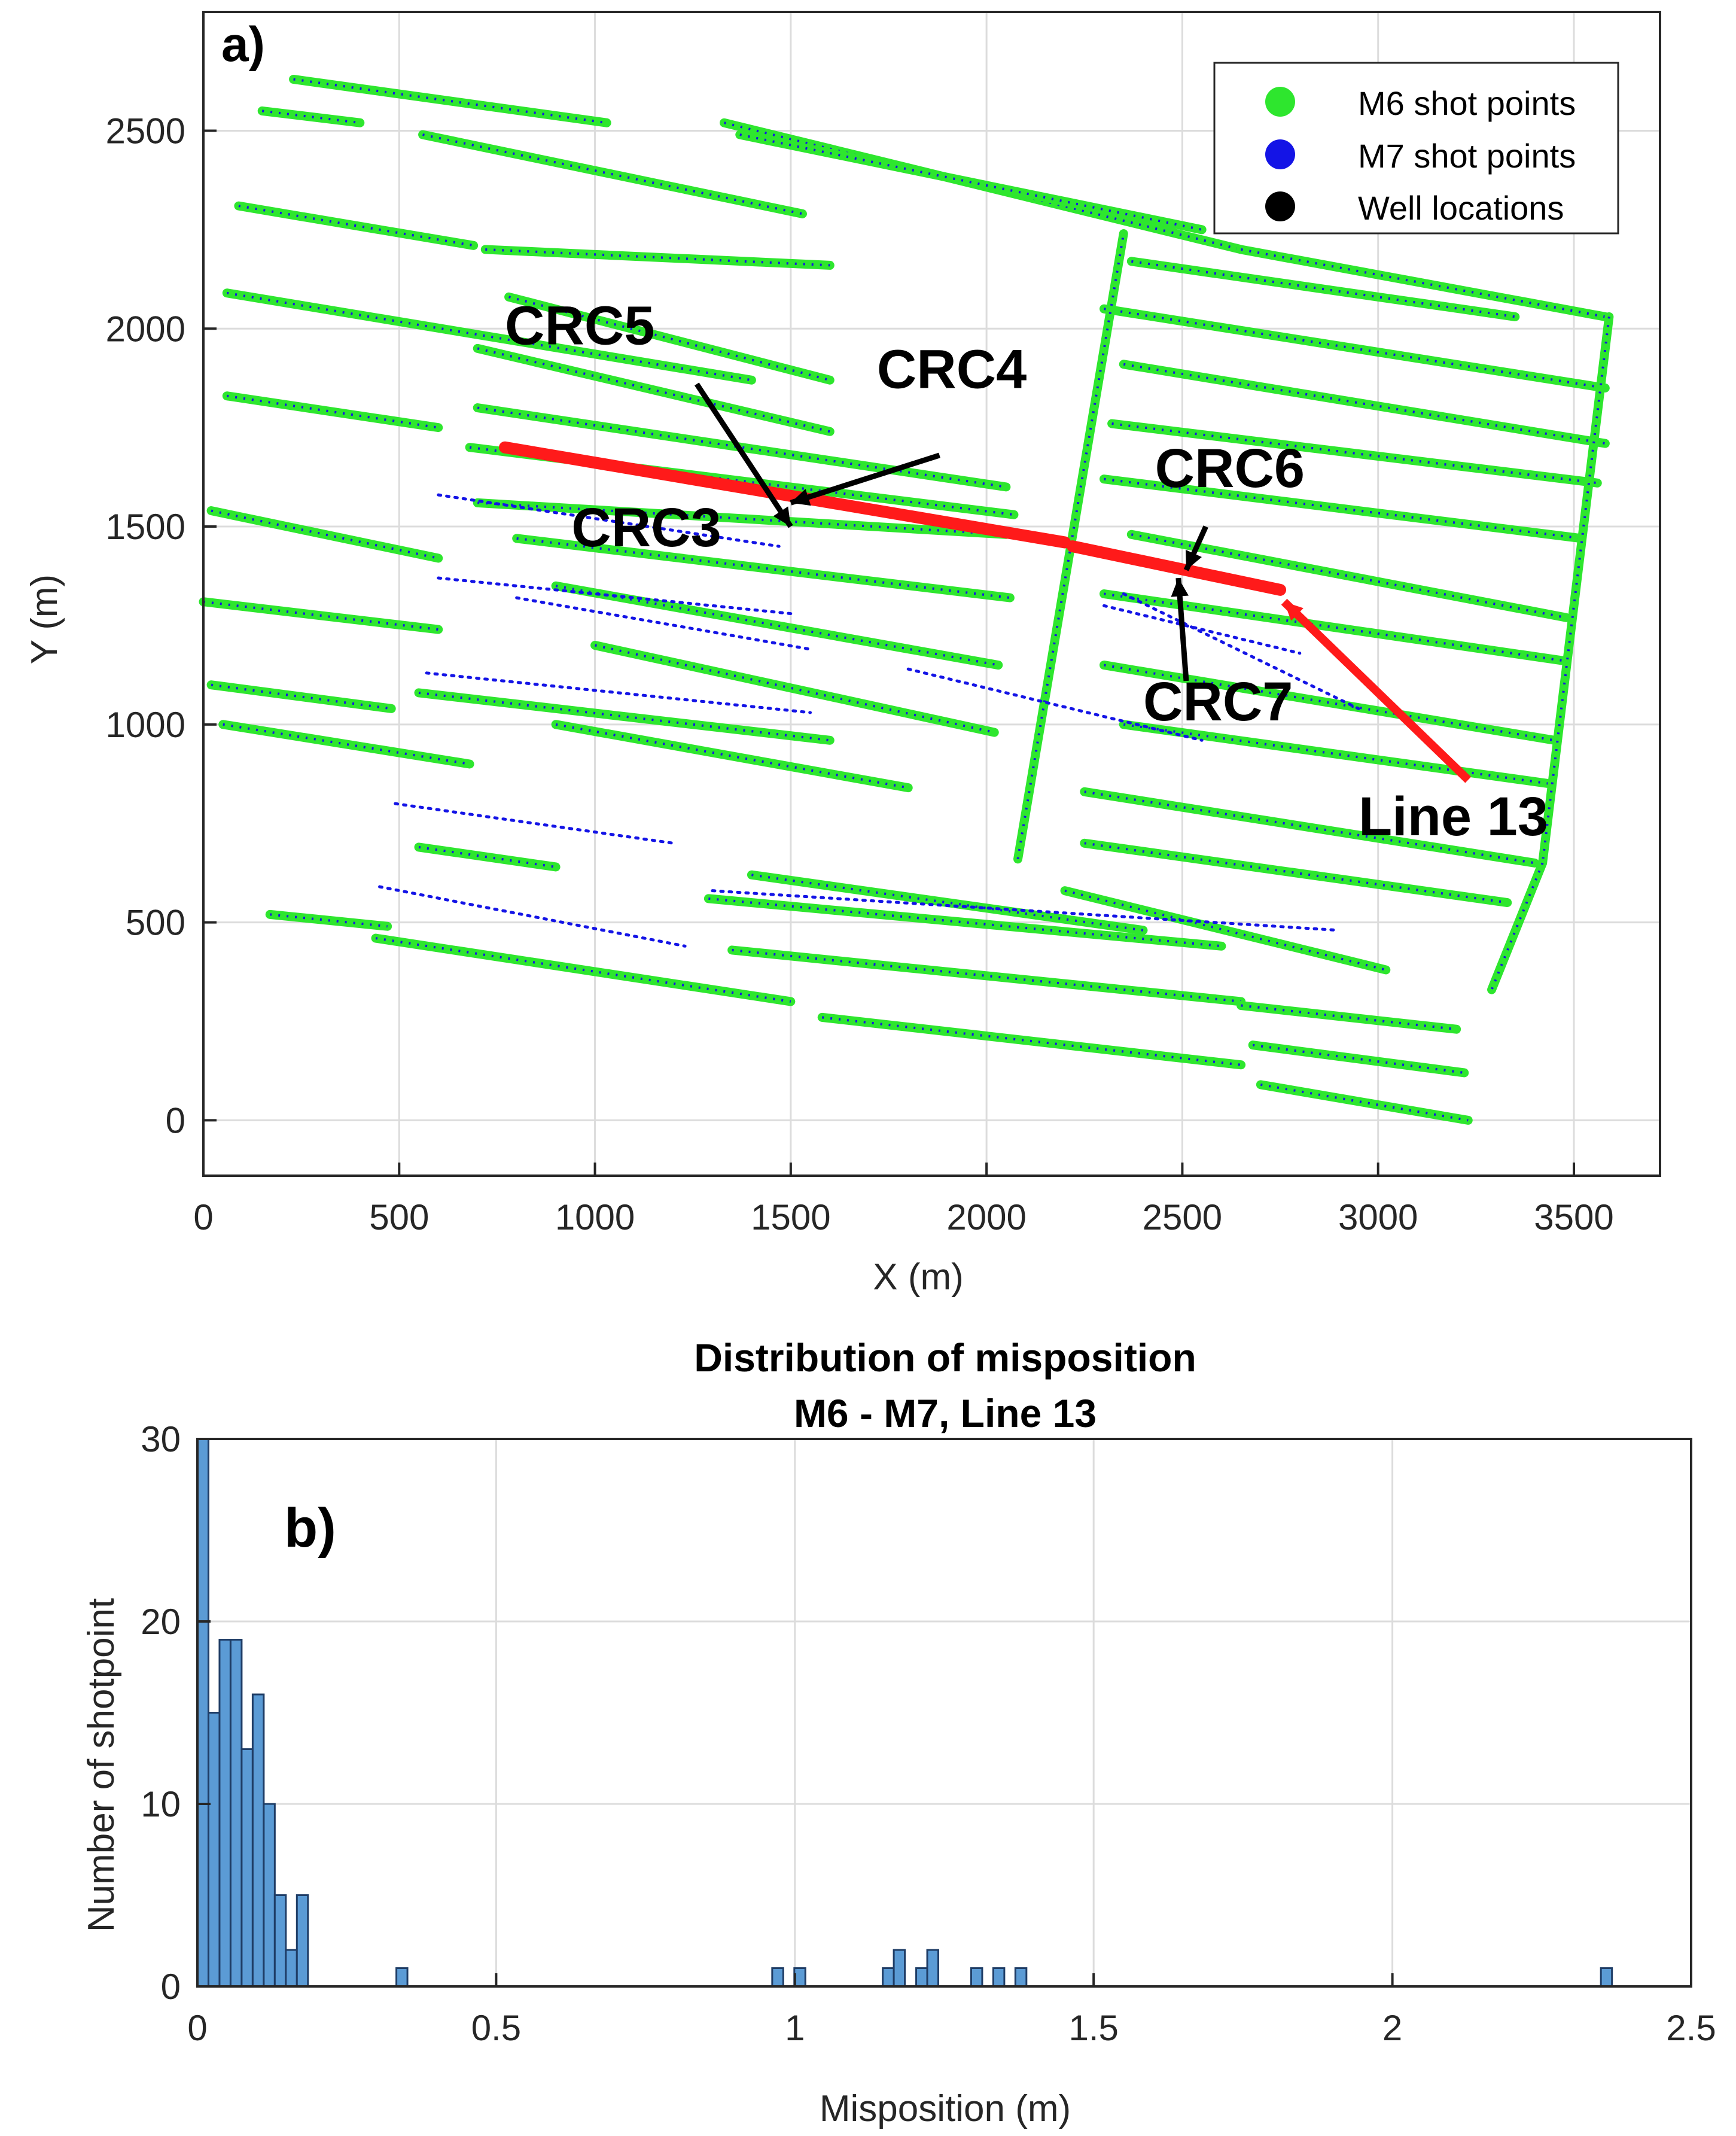  I want to click on hist-y-tick-label: 0, so click(171, 1987).